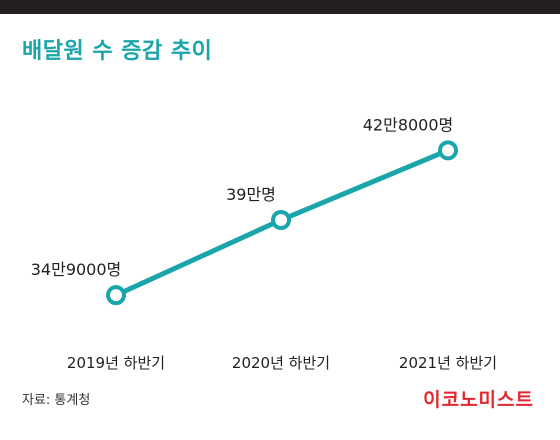  Describe the element at coordinates (116, 363) in the screenshot. I see `x-tick-label: 2019년 하반기` at that location.